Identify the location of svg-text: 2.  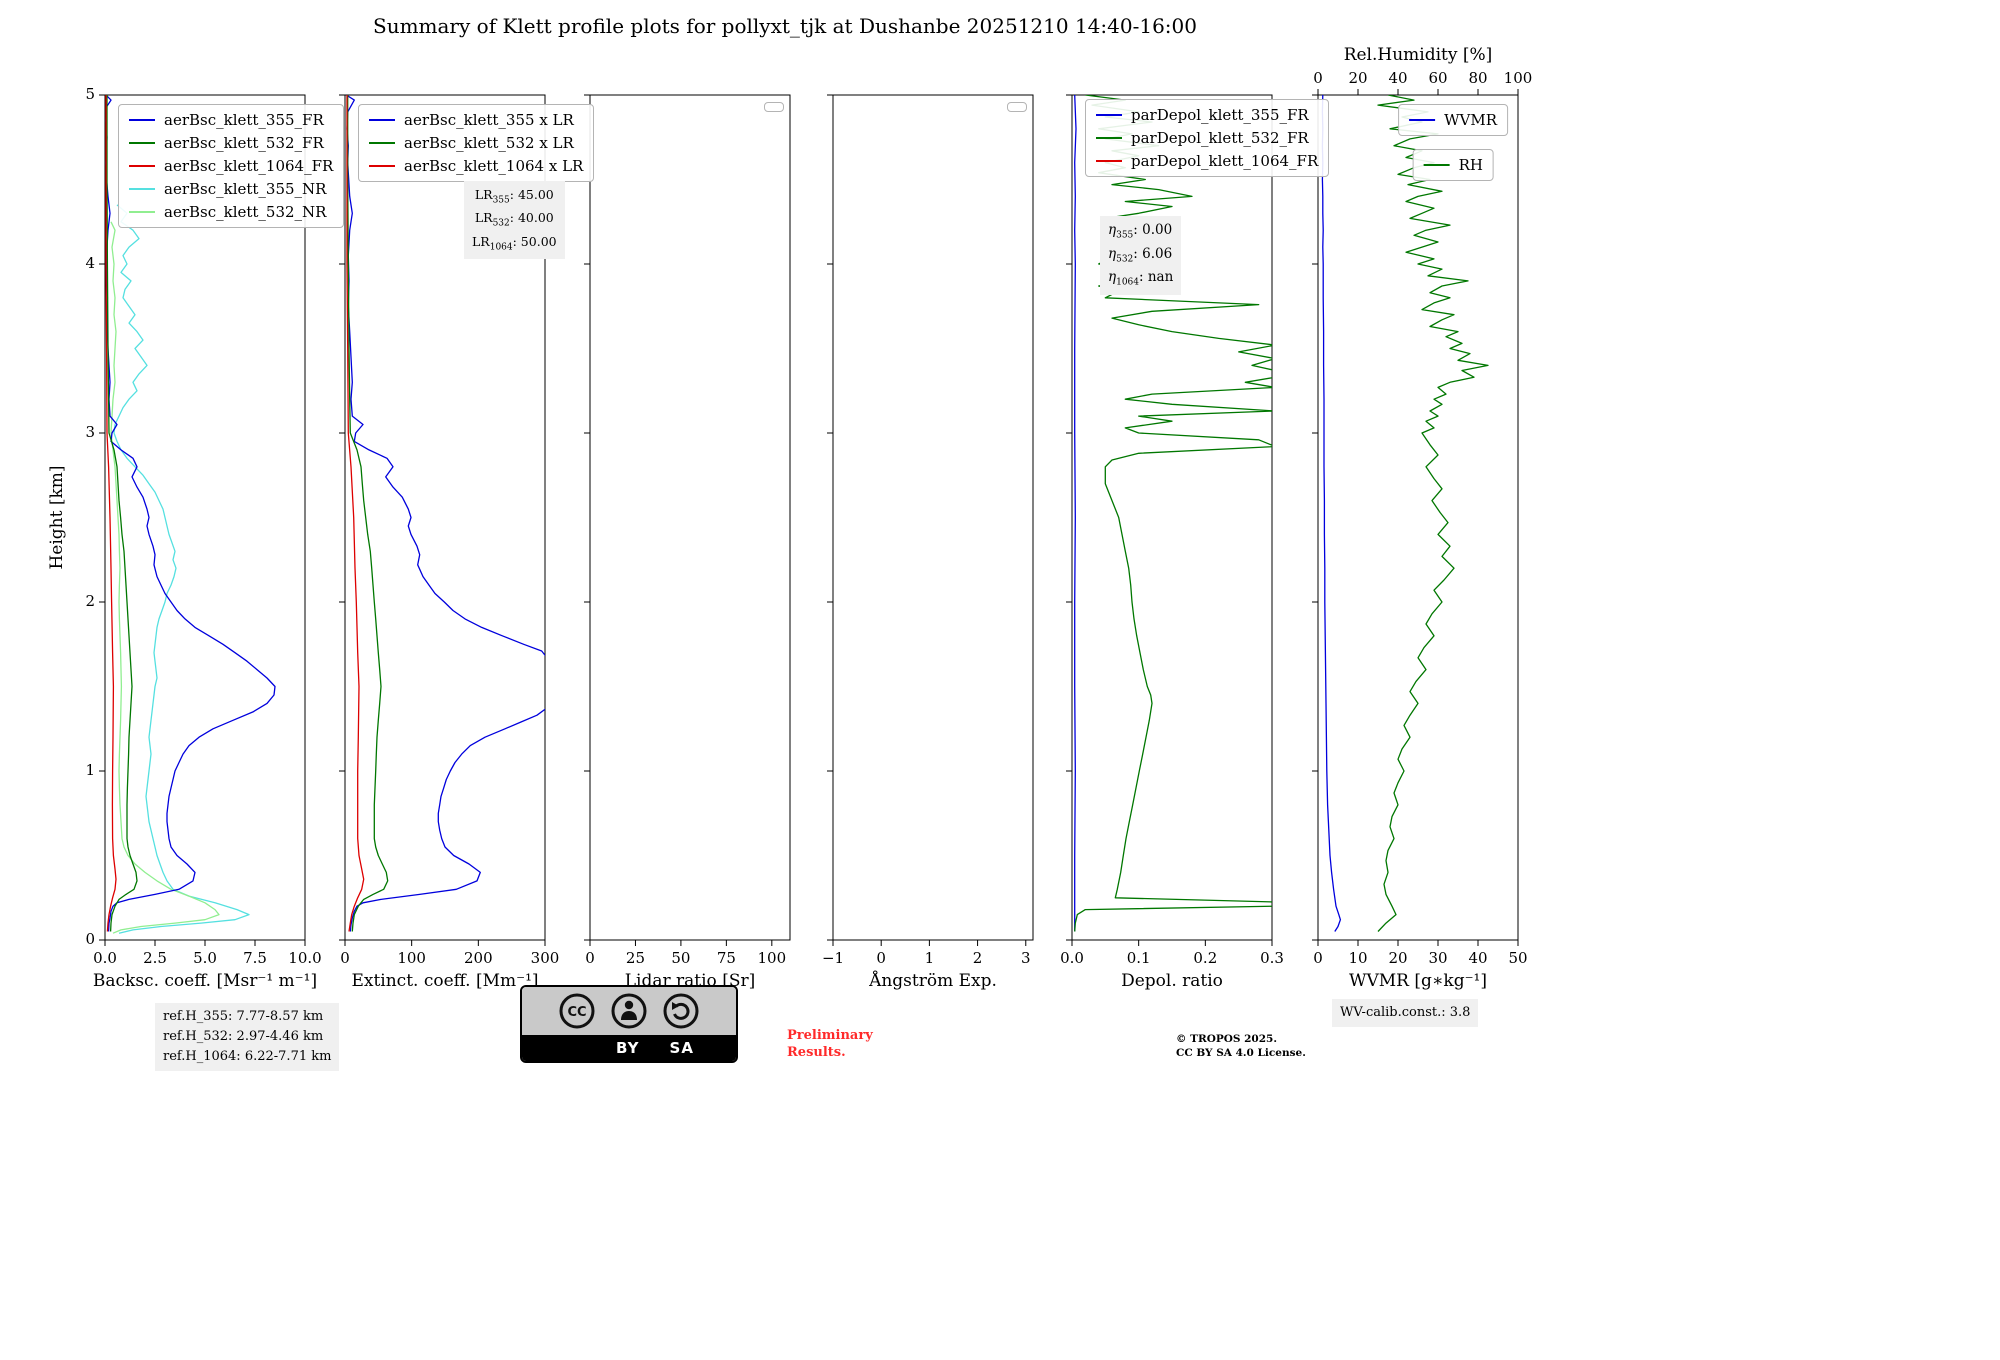
(90, 601).